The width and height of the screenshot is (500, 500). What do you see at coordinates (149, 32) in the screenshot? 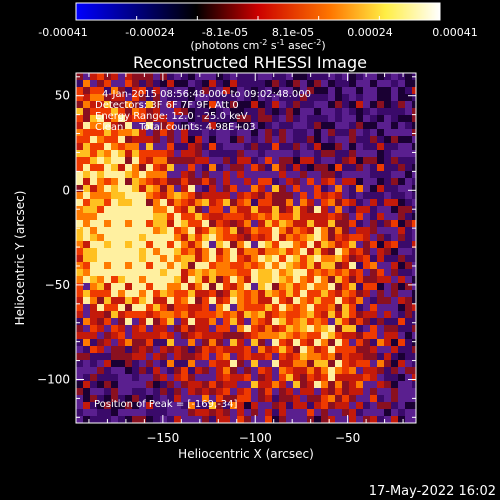
I see `colorbar-tick-label: -0.00024` at bounding box center [149, 32].